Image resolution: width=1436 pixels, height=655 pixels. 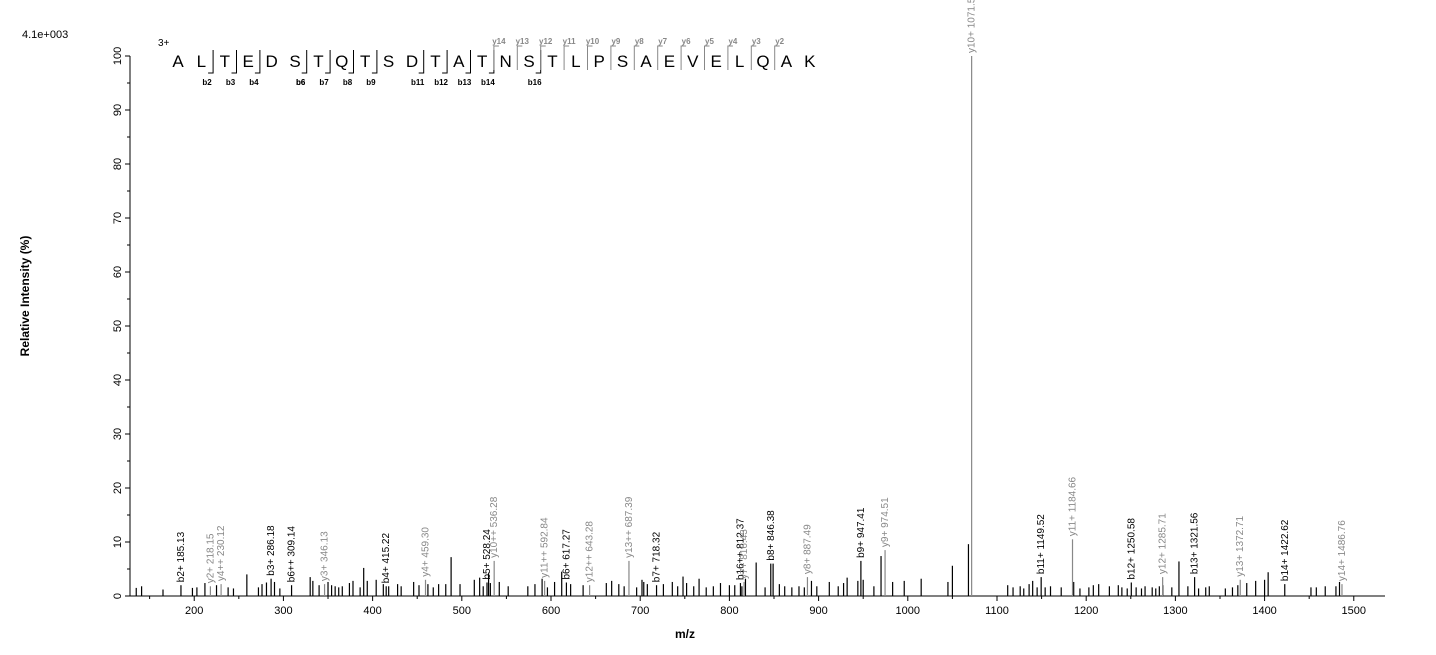 I want to click on b-ion-label: b12, so click(x=441, y=82).